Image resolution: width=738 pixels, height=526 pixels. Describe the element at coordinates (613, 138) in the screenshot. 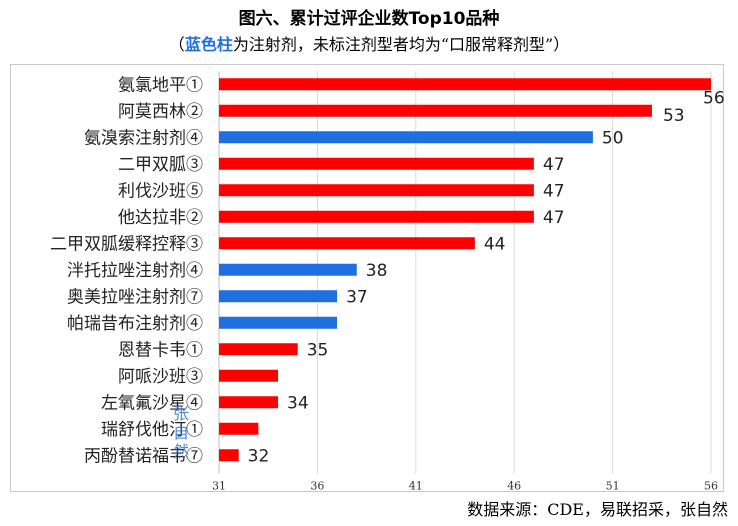

I see `data-label: 50` at that location.